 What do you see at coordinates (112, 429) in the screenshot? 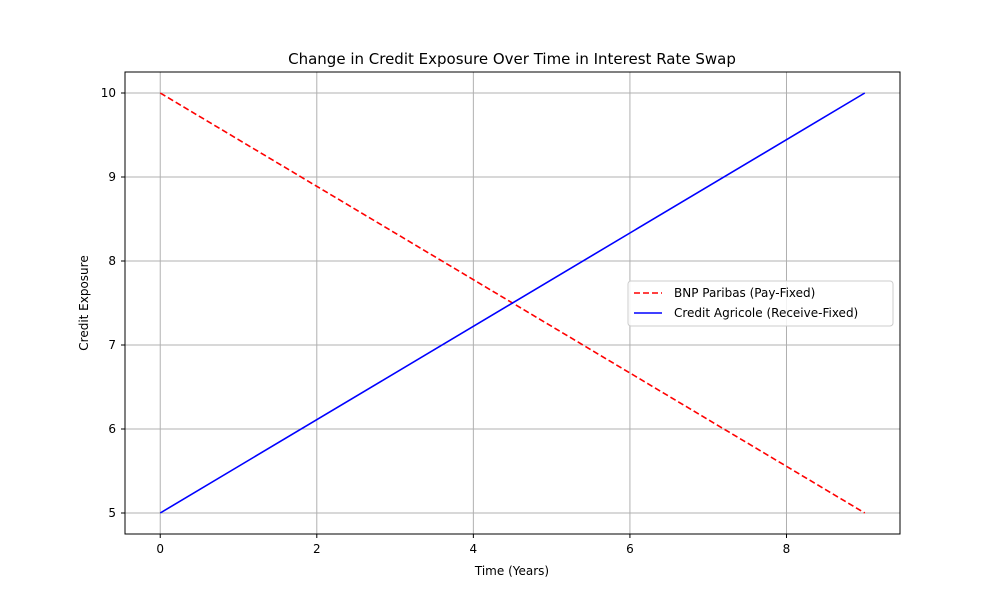
I see `y-tick-label: 6` at bounding box center [112, 429].